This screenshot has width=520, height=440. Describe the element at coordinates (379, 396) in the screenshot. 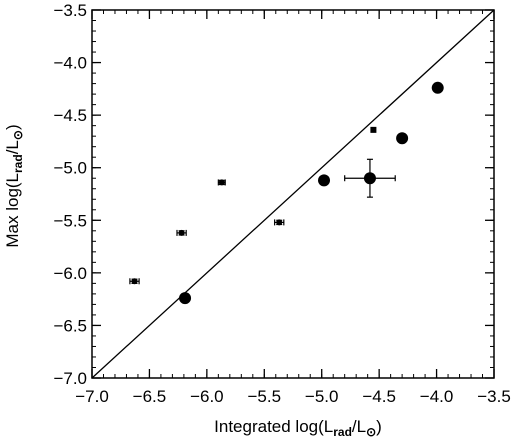

I see `x-tick-label: −4.5` at that location.